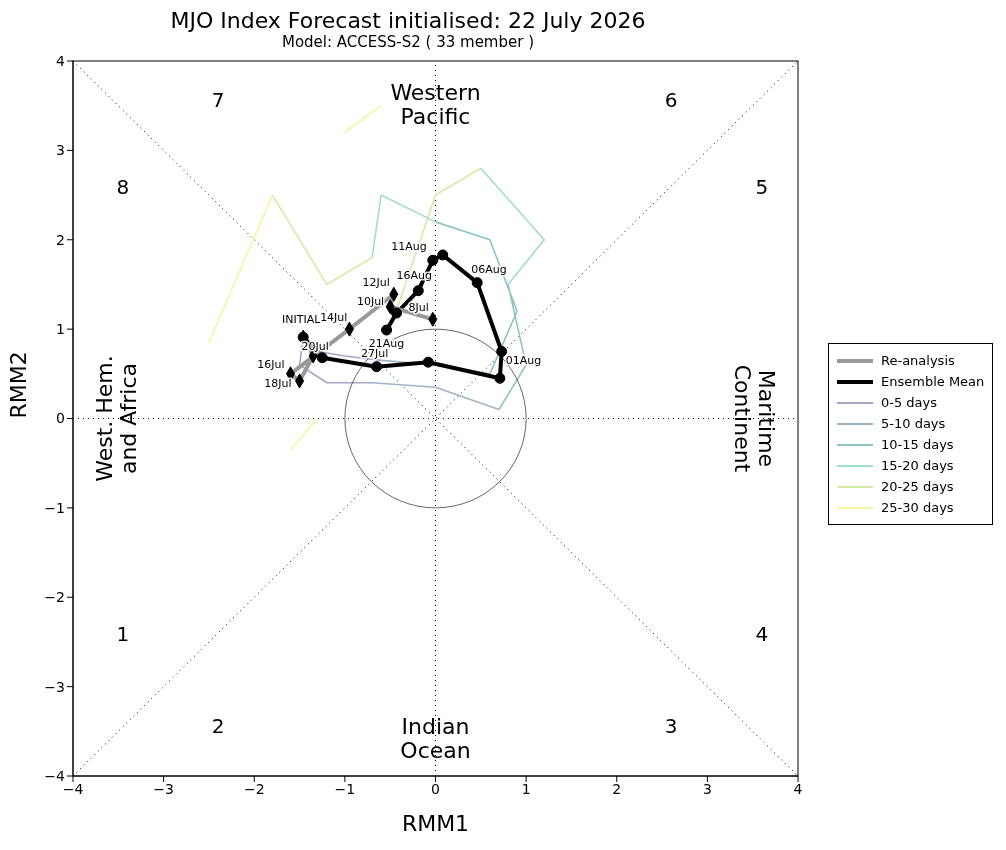 The height and width of the screenshot is (850, 1006). What do you see at coordinates (762, 633) in the screenshot?
I see `annotation: 4` at bounding box center [762, 633].